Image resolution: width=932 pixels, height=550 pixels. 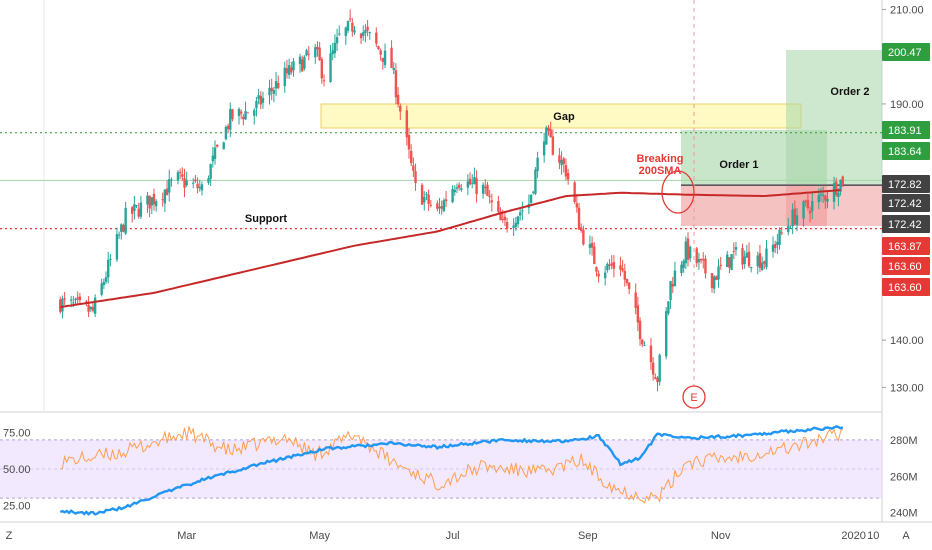 I want to click on time-tick-label: May, so click(x=319, y=536).